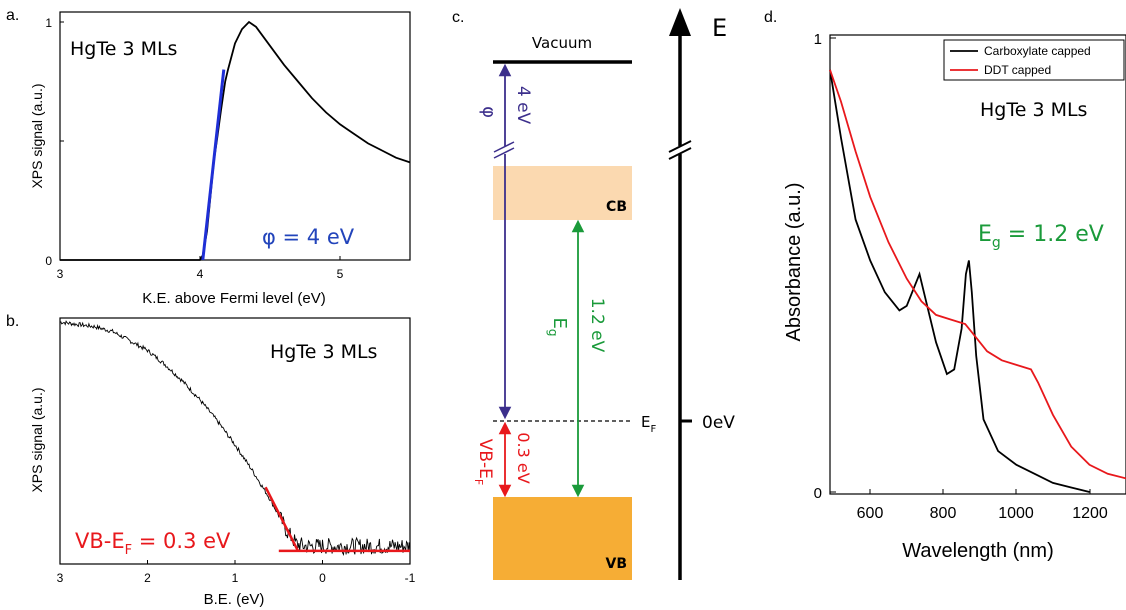 This screenshot has width=1126, height=610. What do you see at coordinates (818, 493) in the screenshot?
I see `panel-d-ytick-label-0: 0` at bounding box center [818, 493].